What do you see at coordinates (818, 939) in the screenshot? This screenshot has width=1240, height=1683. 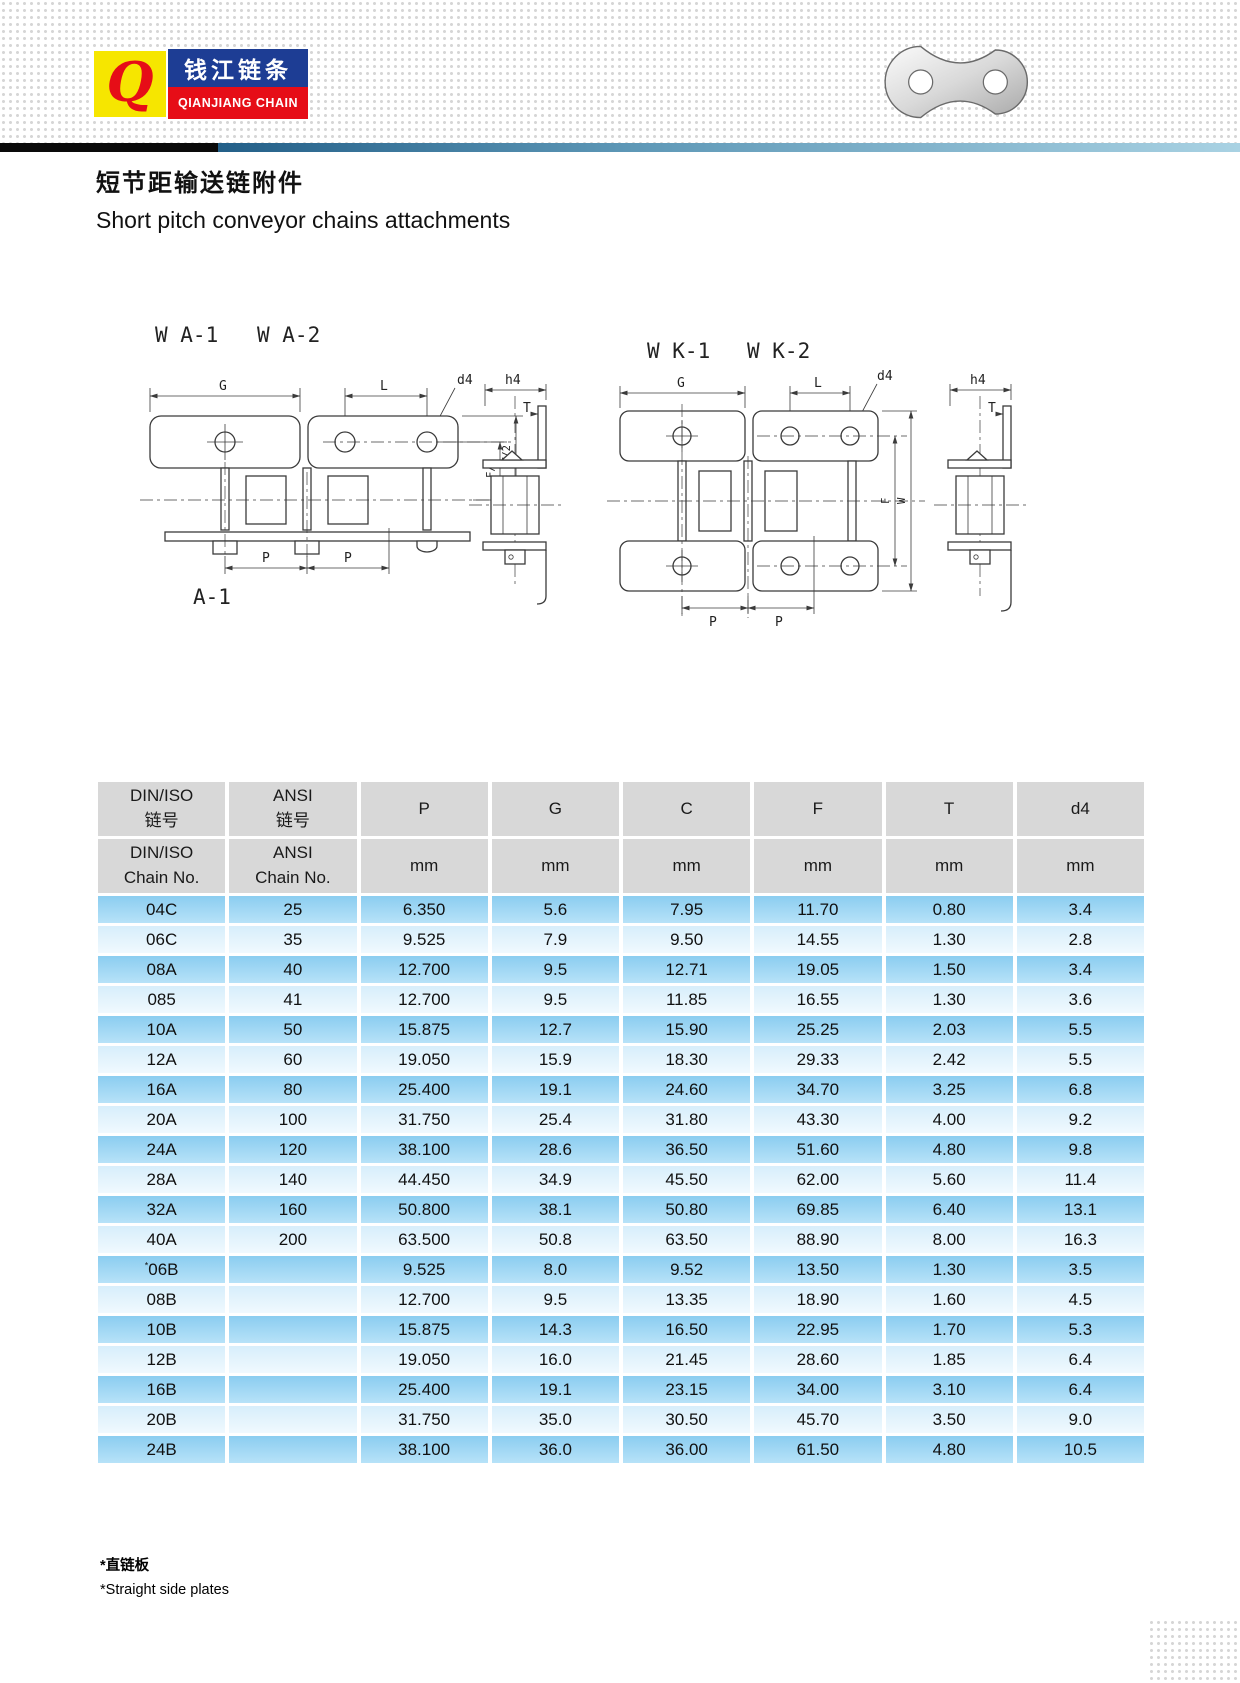 I see `table-cell: 14.55` at bounding box center [818, 939].